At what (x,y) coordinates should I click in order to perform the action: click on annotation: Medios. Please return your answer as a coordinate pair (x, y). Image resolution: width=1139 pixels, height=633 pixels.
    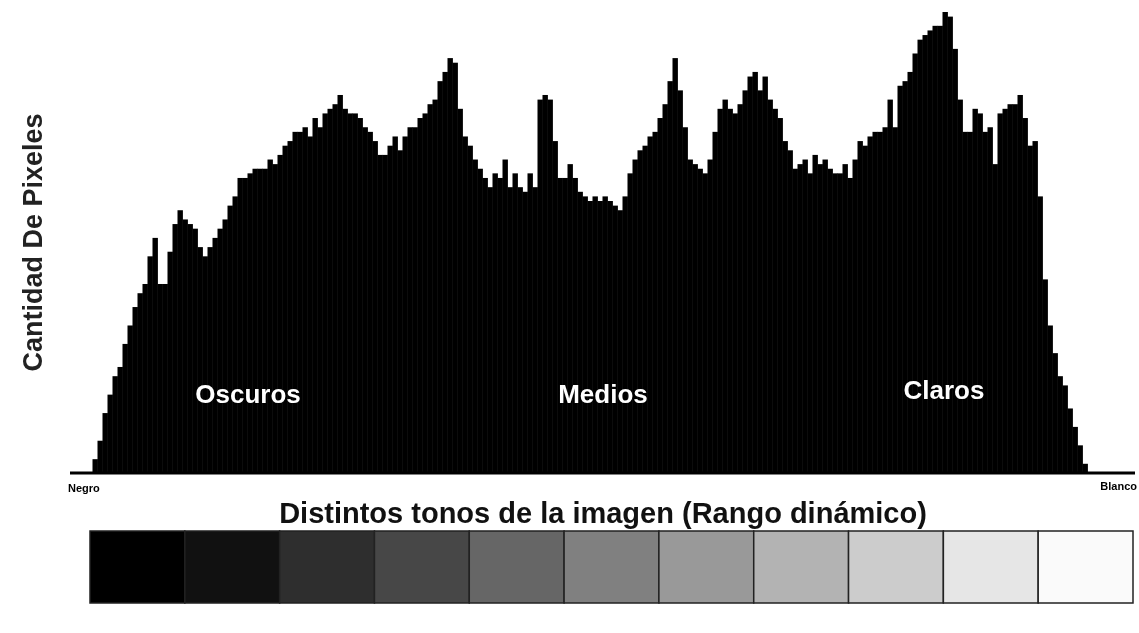
    Looking at the image, I should click on (603, 394).